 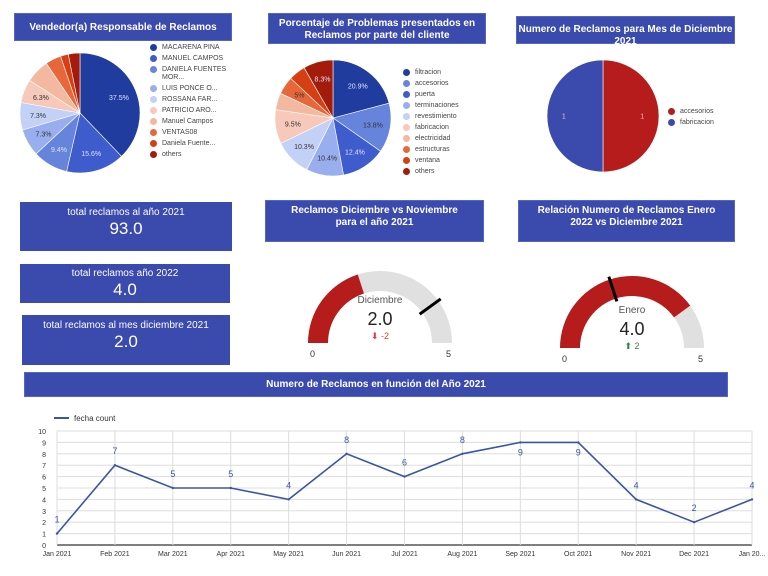 I want to click on legend-item: filtracion, so click(x=443, y=73).